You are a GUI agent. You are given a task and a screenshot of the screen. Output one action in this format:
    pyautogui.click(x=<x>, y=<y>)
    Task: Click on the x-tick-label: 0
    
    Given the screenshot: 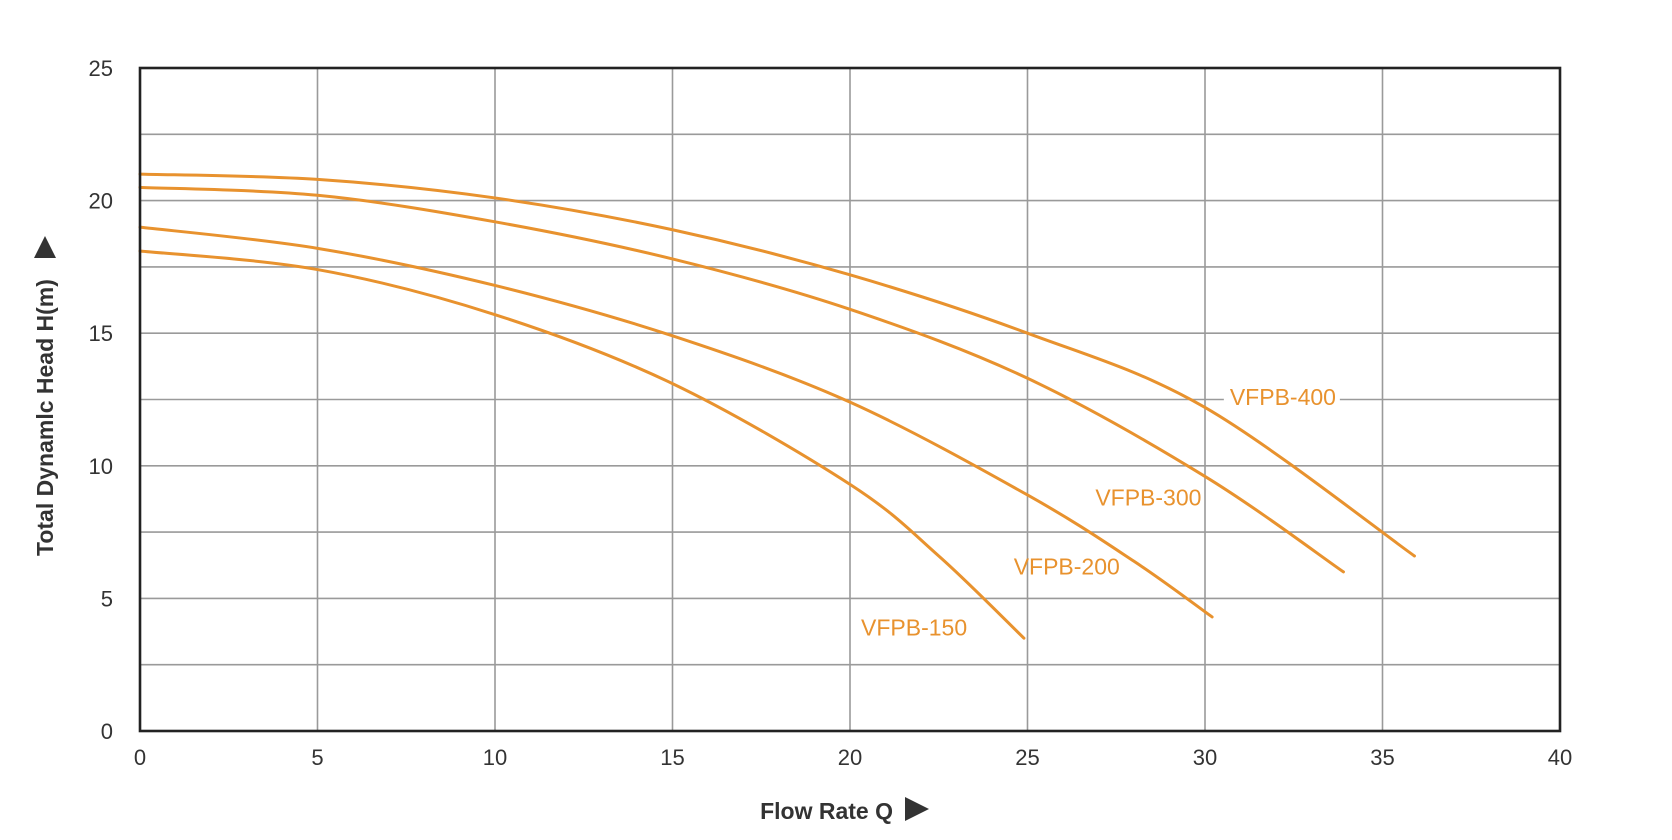 What is the action you would take?
    pyautogui.click(x=140, y=757)
    